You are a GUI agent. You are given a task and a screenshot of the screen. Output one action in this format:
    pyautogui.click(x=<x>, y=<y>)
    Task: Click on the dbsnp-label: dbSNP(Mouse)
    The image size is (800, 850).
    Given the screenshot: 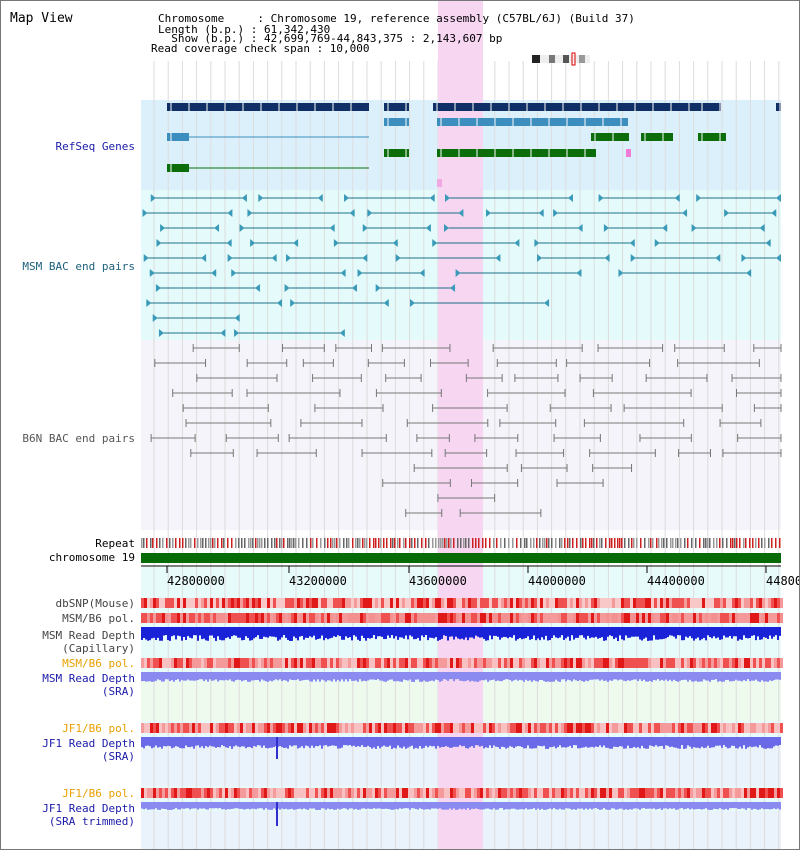 What is the action you would take?
    pyautogui.click(x=95, y=603)
    